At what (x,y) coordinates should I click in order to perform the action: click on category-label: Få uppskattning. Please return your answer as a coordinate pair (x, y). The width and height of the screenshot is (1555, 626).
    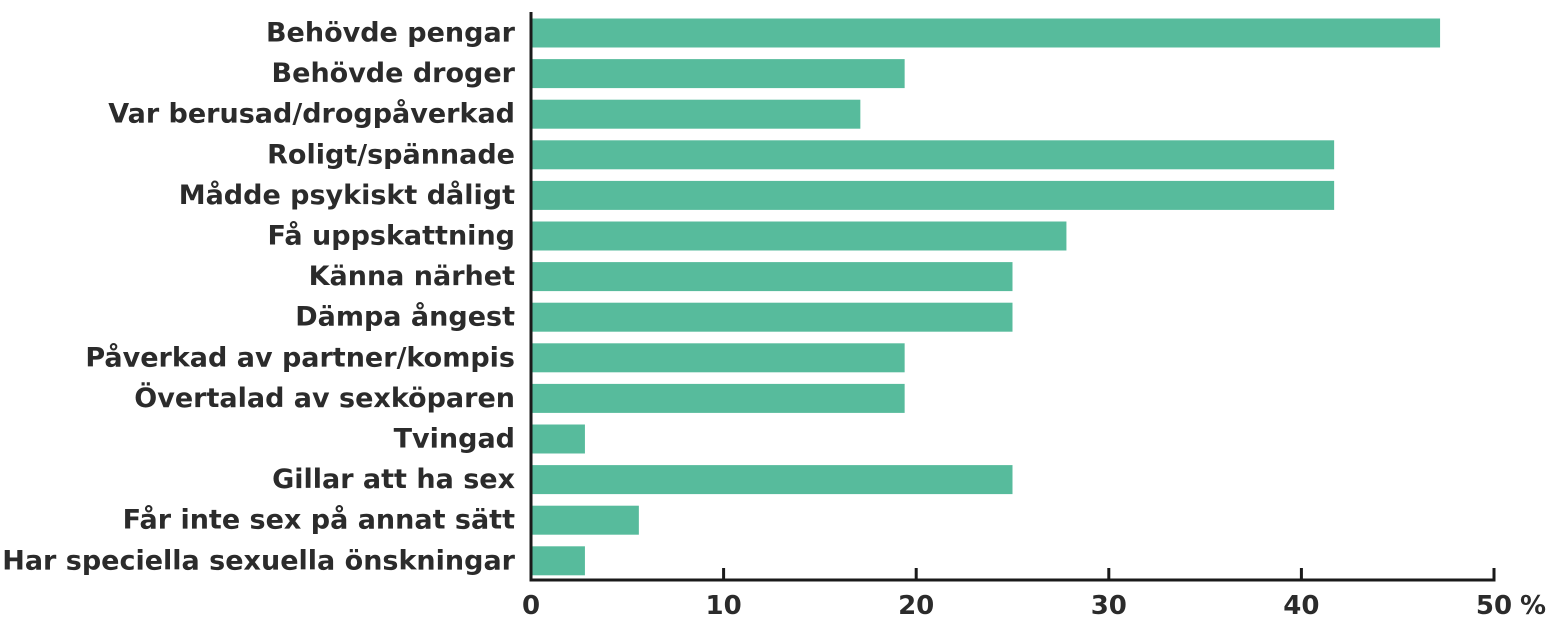
    Looking at the image, I should click on (391, 236).